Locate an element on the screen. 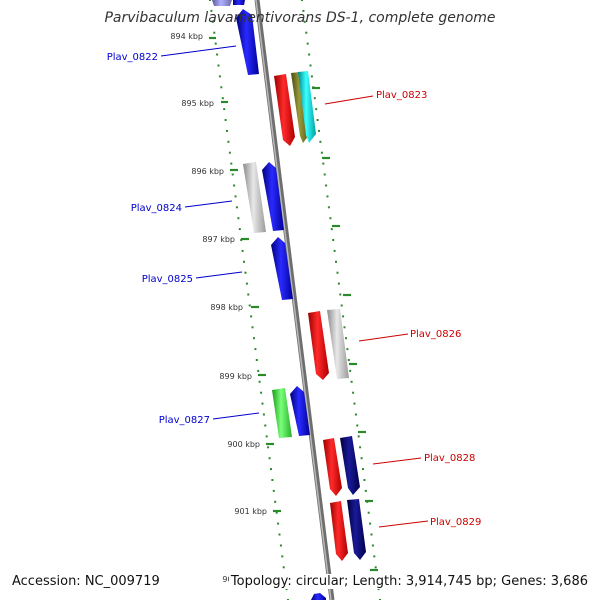 This screenshot has width=600, height=604. ruler-tick-895: 895 kbp is located at coordinates (204, 103).